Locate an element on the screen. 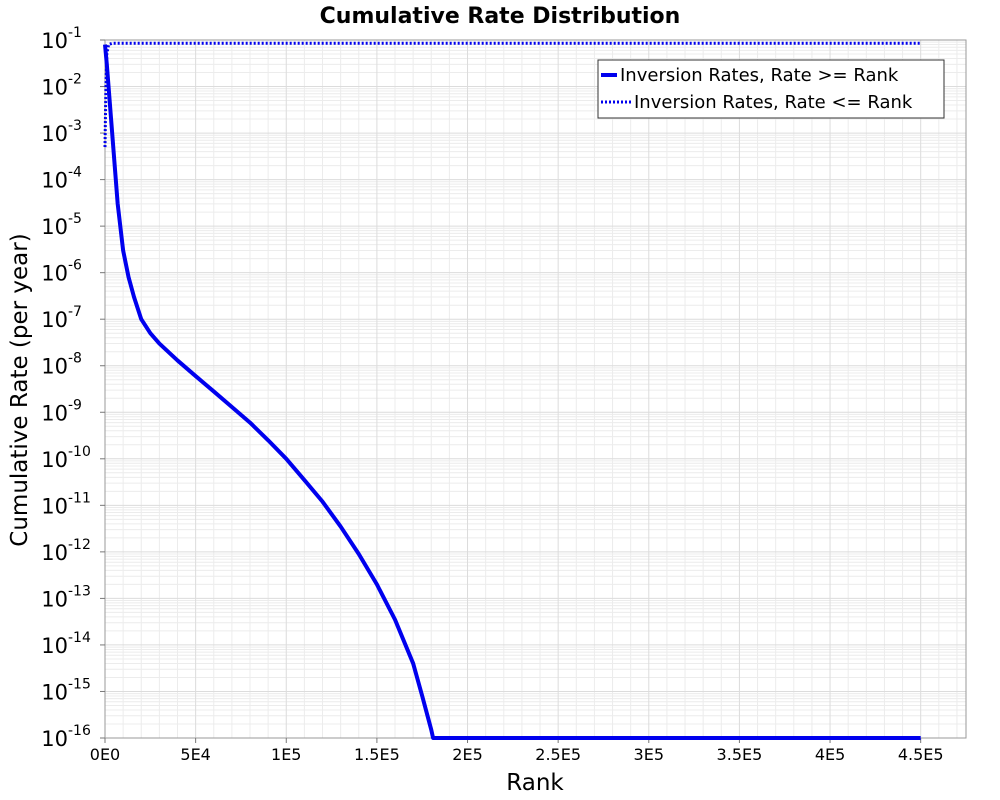  y-tick-label-exponent: -1 is located at coordinates (75, 33).